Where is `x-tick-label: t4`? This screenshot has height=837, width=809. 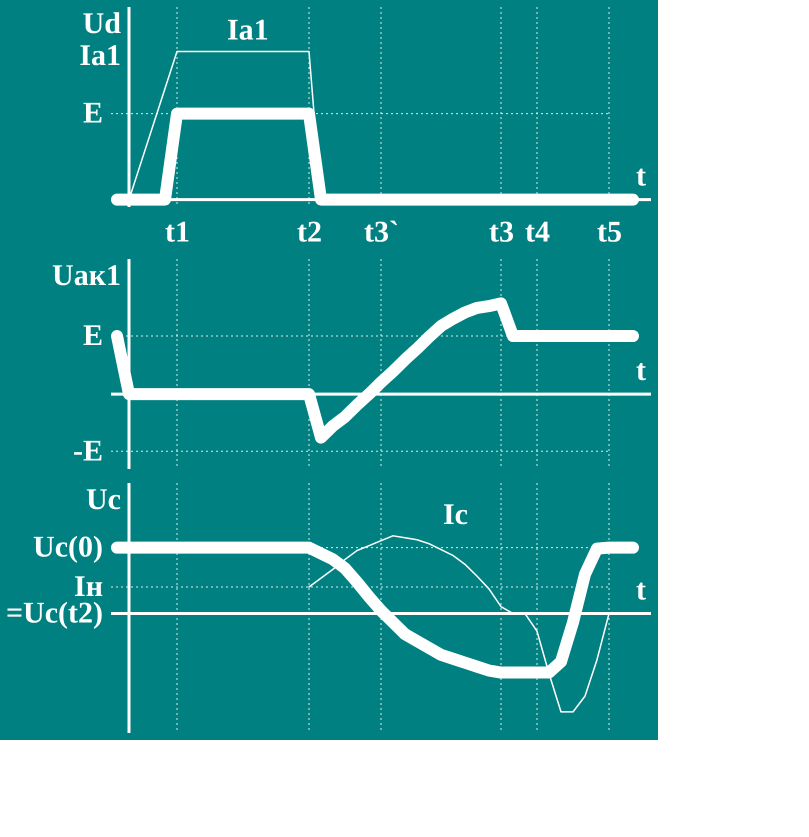
x-tick-label: t4 is located at coordinates (537, 232).